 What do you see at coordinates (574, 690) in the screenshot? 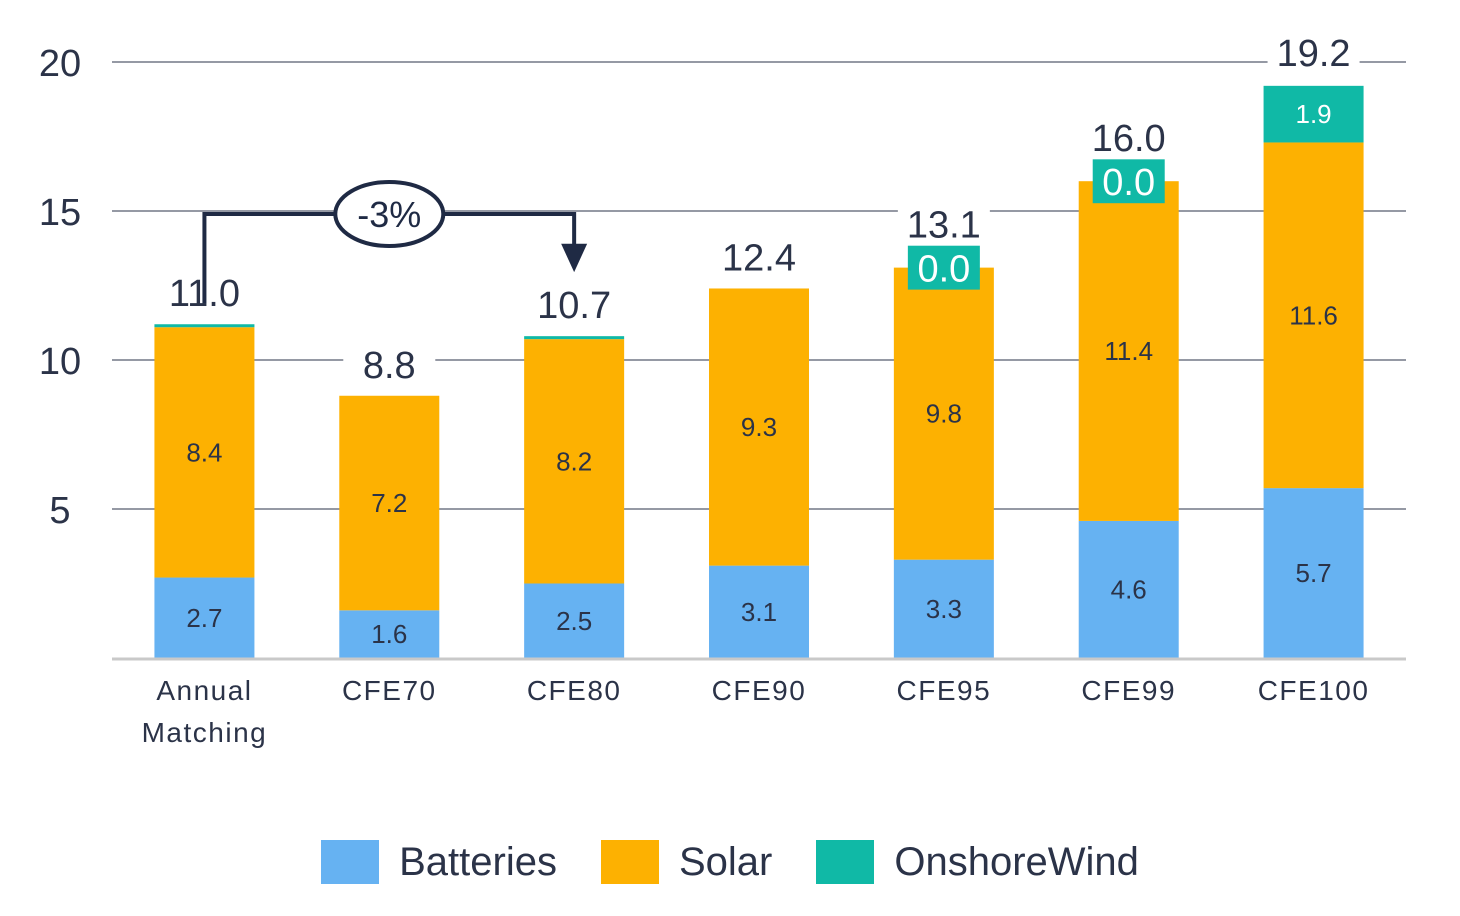
I see `x-tick-label-2: CFE80` at bounding box center [574, 690].